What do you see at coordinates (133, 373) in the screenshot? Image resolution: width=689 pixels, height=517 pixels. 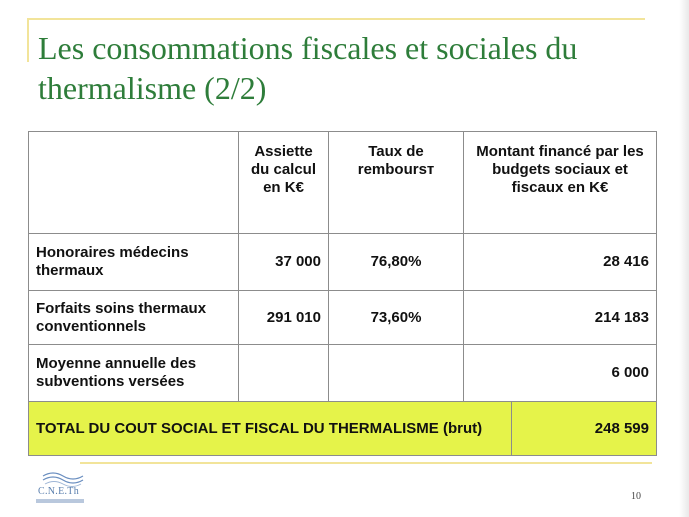 I see `row-label: Moyenne annuelle des subventions versées` at bounding box center [133, 373].